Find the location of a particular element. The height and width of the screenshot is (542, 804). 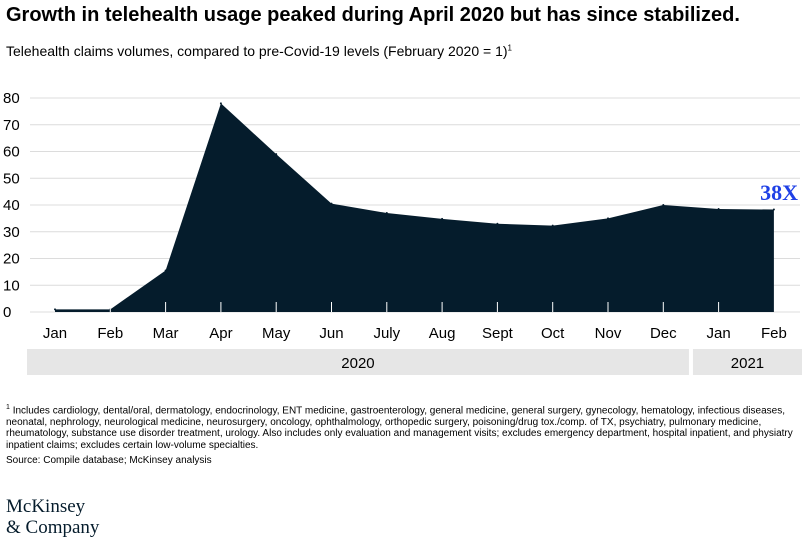

x-tick-label: Apr is located at coordinates (220, 333).